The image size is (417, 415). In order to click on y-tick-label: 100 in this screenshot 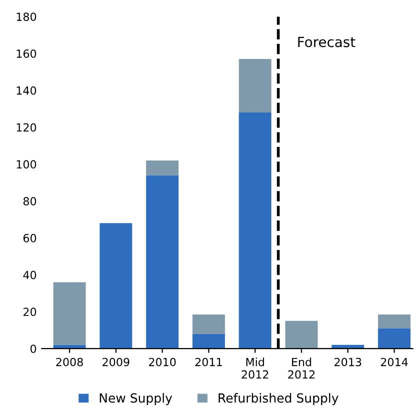, I will do `click(26, 164)`.